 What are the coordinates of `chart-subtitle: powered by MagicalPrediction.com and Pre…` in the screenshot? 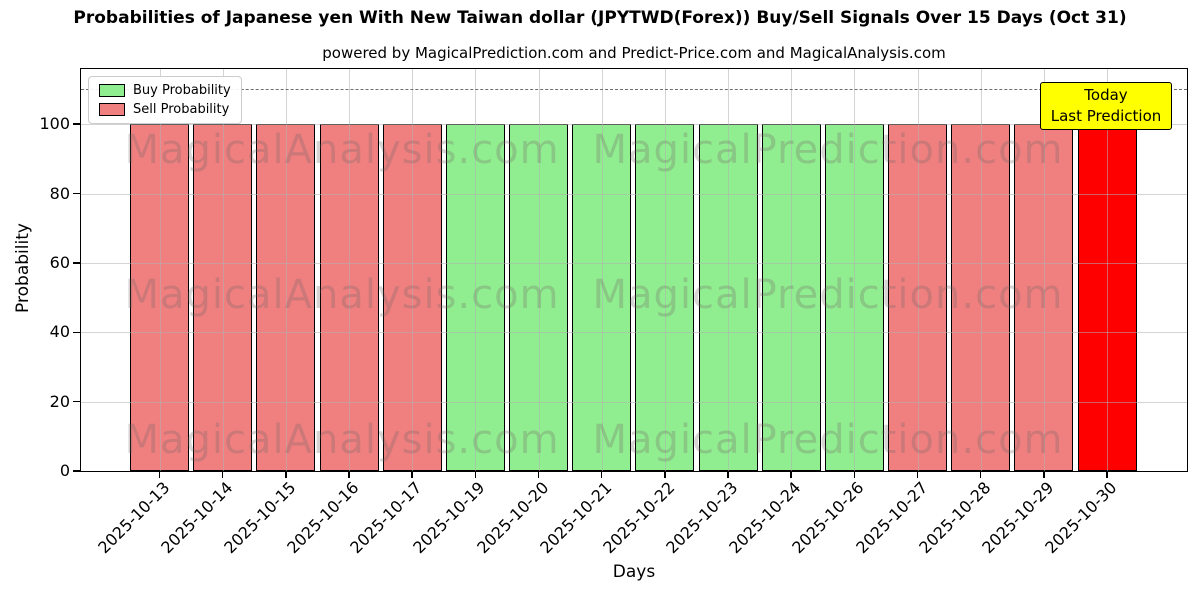 It's located at (634, 53).